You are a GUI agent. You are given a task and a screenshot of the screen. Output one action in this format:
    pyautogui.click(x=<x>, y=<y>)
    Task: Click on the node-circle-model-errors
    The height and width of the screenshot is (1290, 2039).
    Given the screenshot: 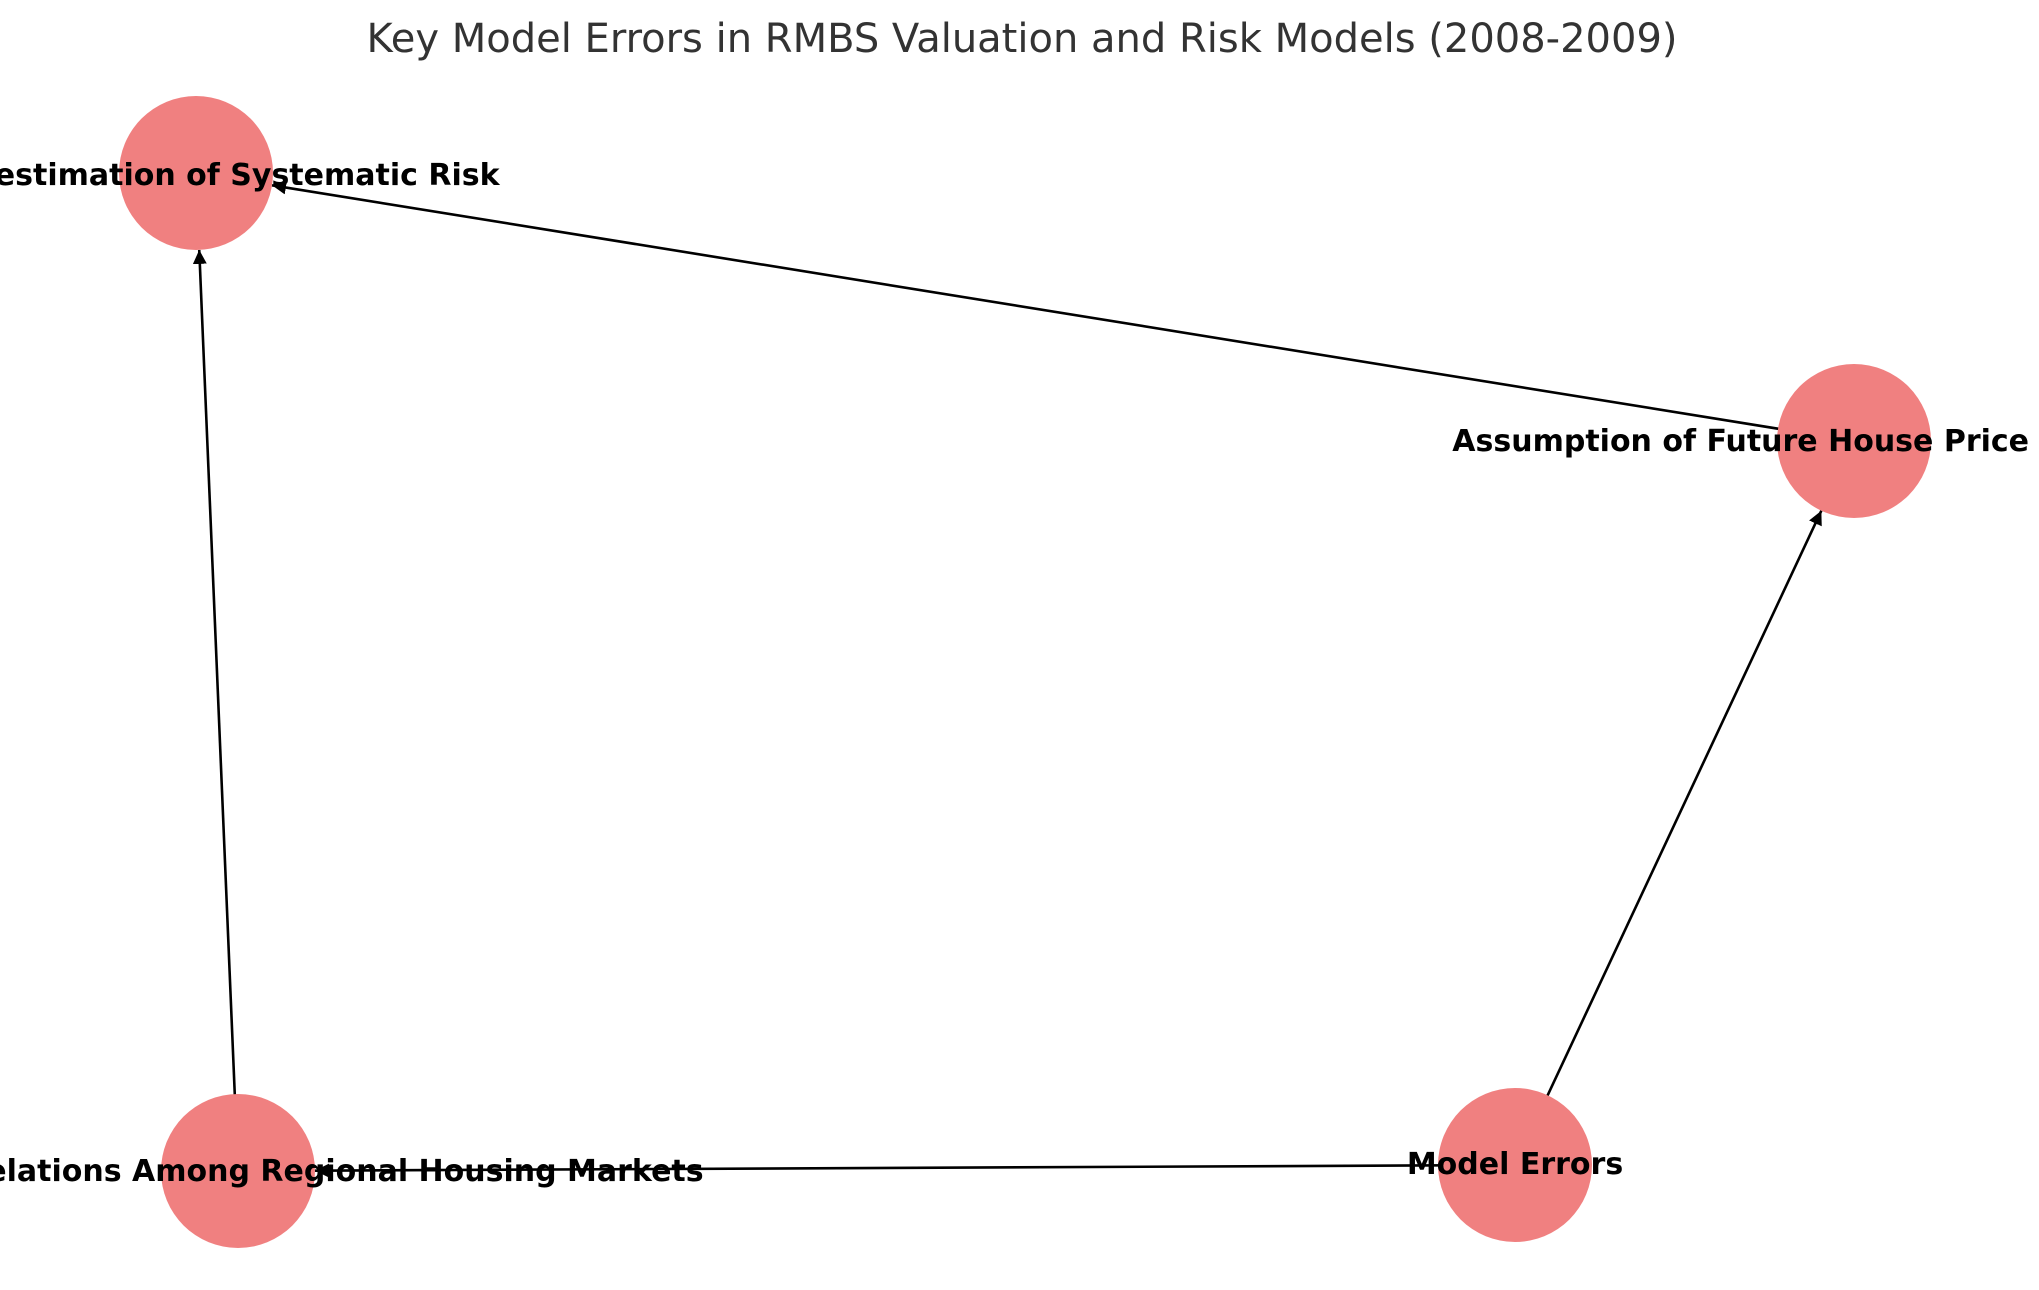 What is the action you would take?
    pyautogui.click(x=1515, y=1165)
    